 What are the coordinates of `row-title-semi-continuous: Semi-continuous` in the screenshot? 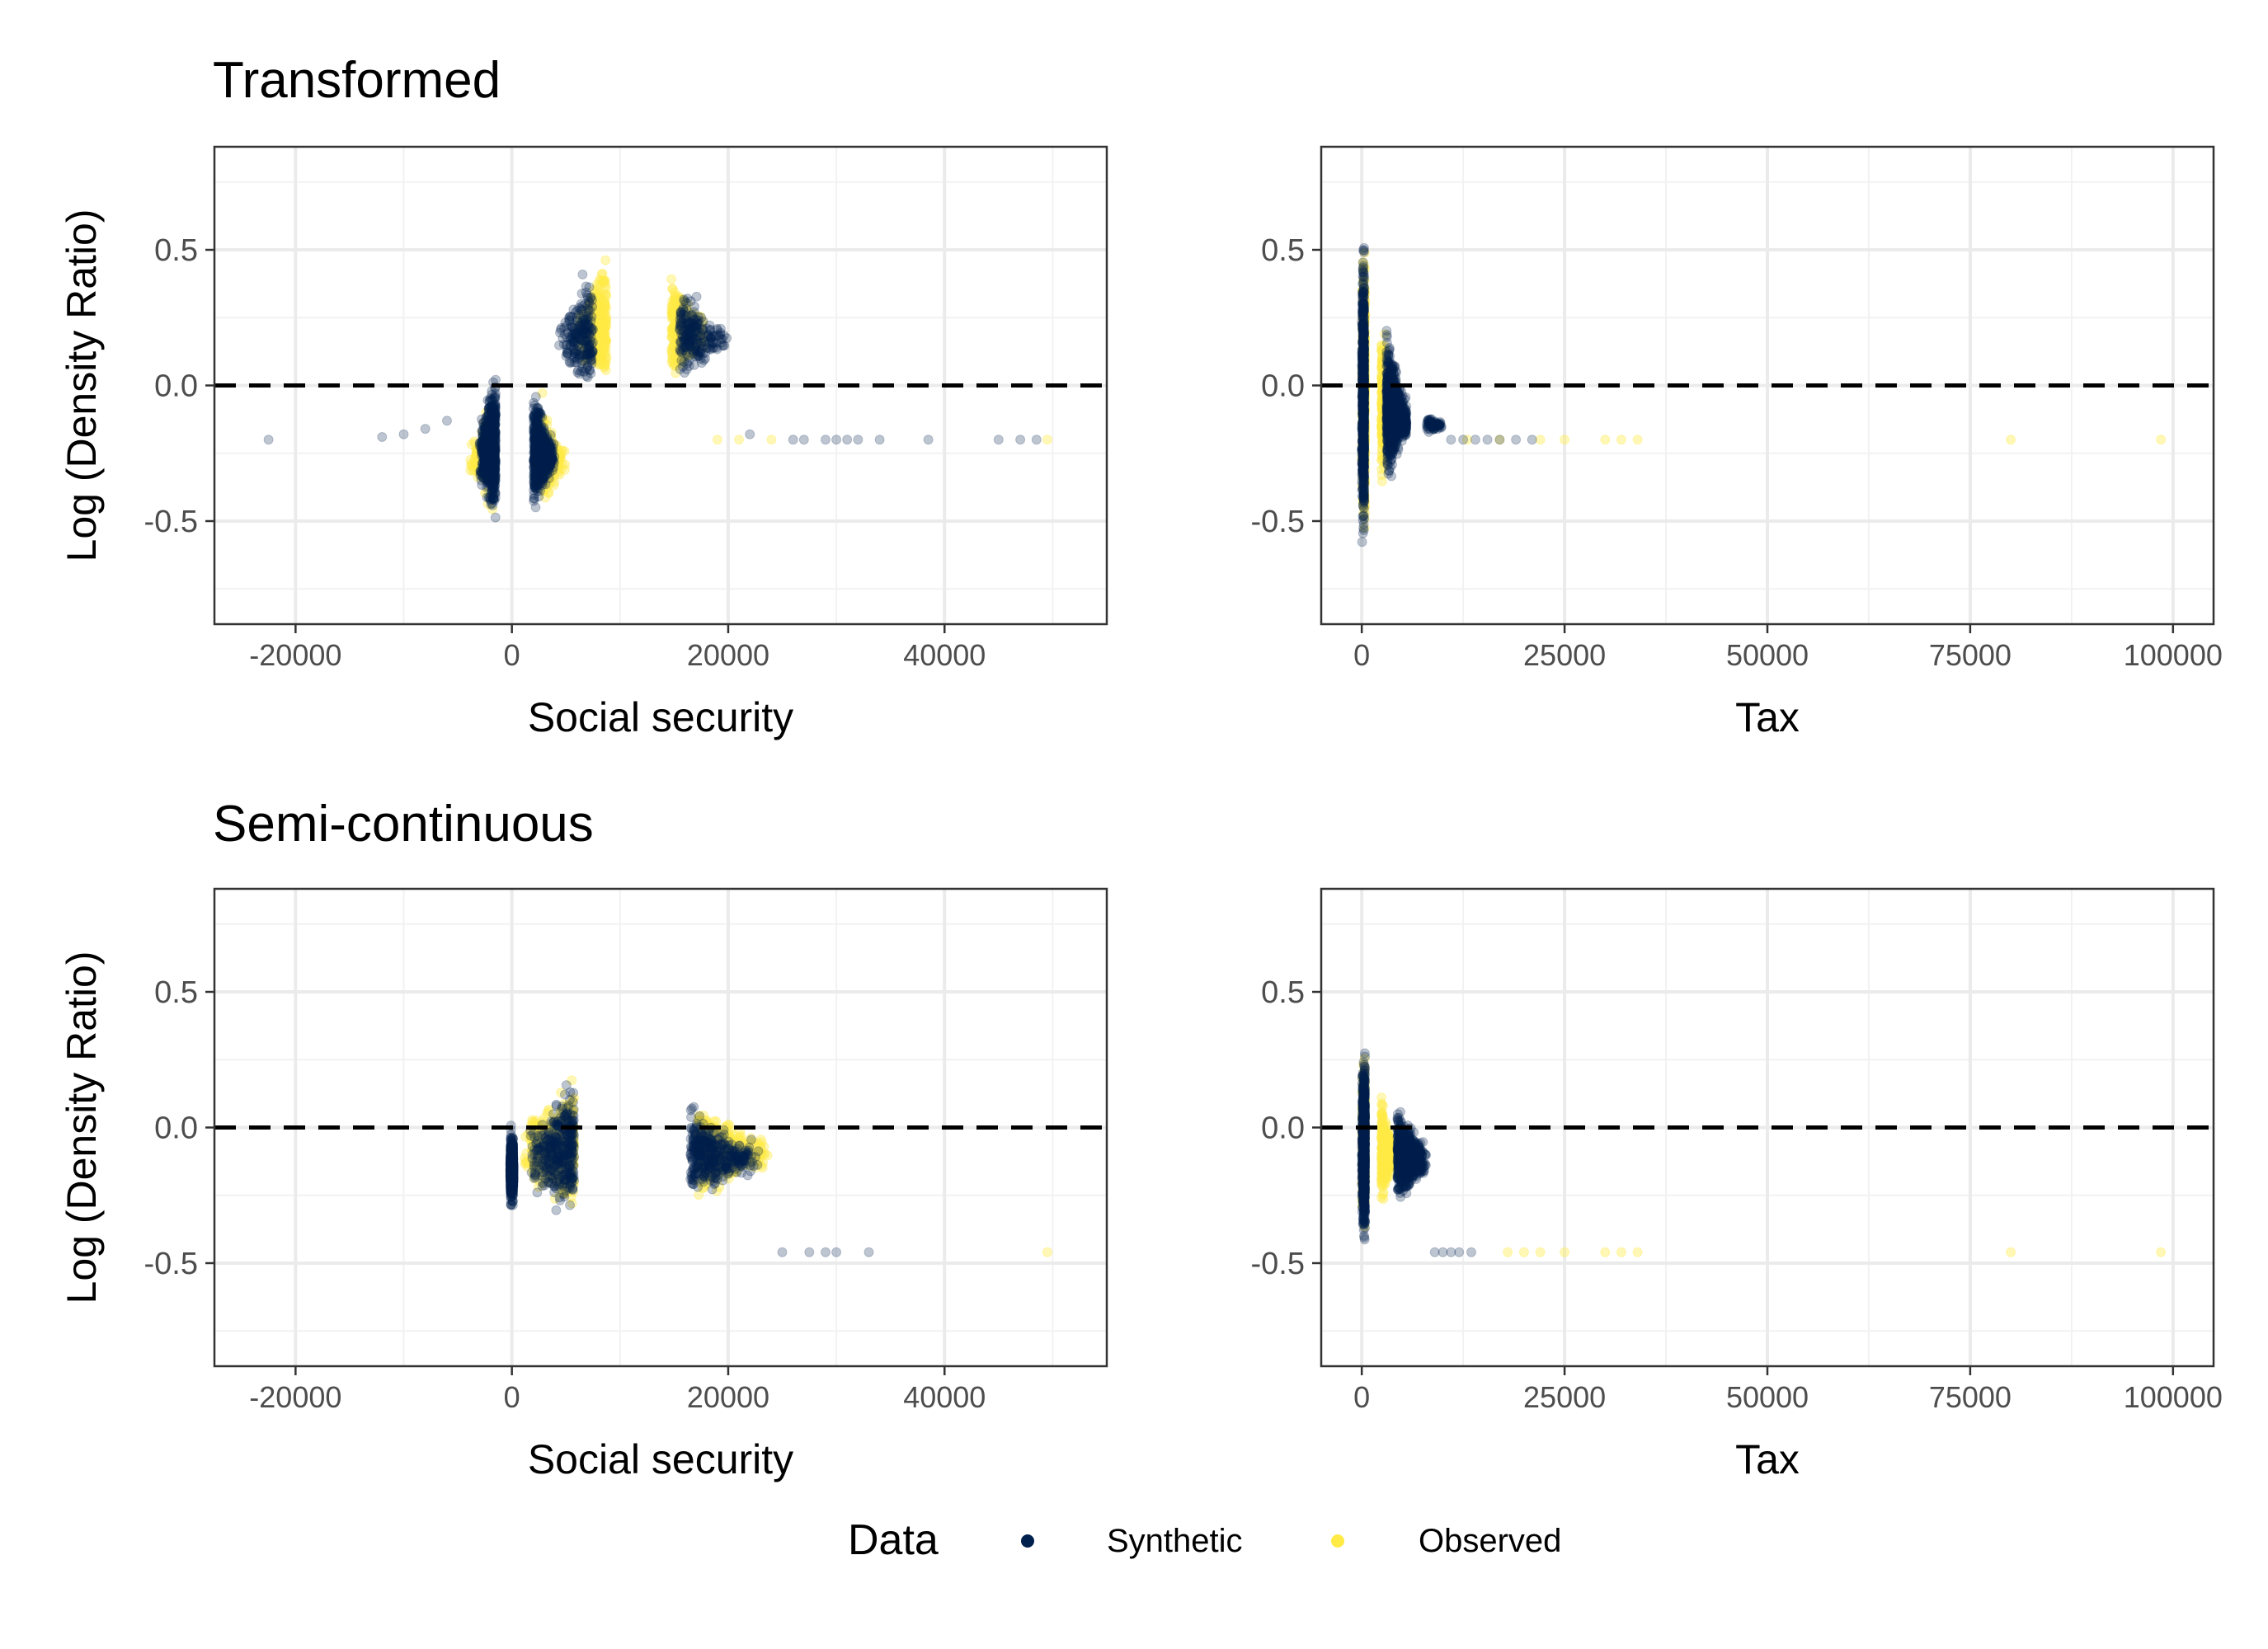 It's located at (403, 824).